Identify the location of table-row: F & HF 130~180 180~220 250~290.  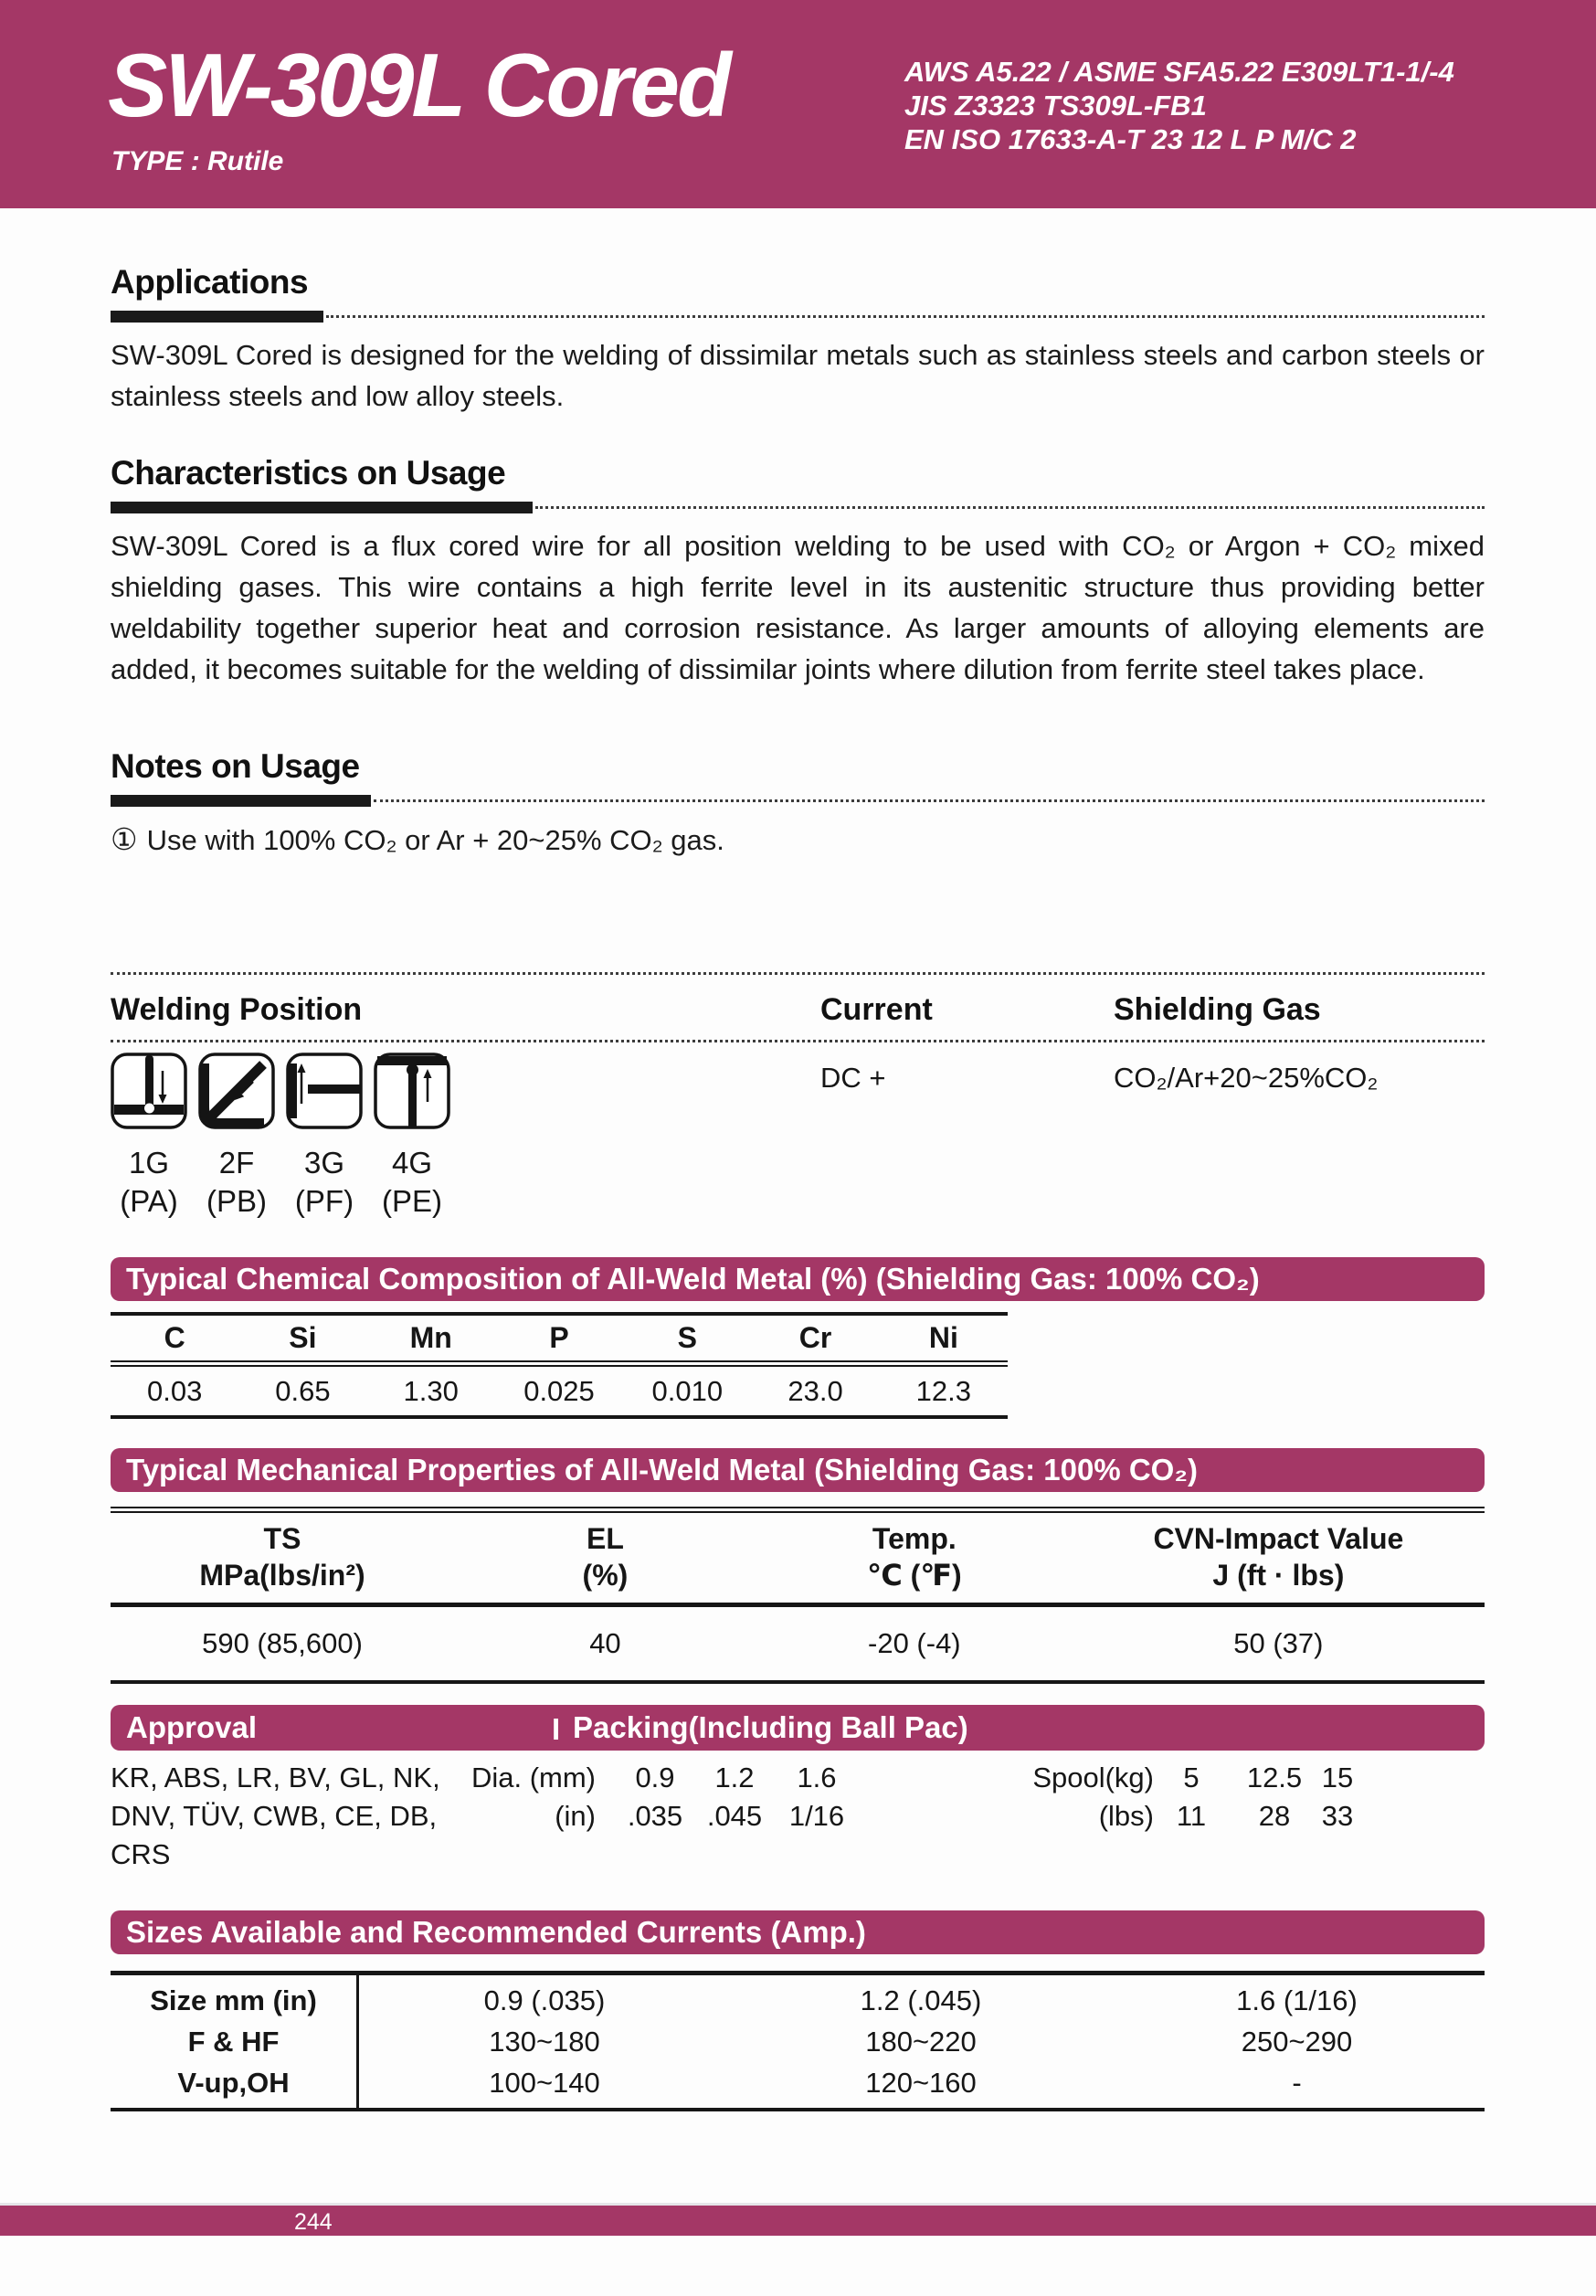
(798, 2041).